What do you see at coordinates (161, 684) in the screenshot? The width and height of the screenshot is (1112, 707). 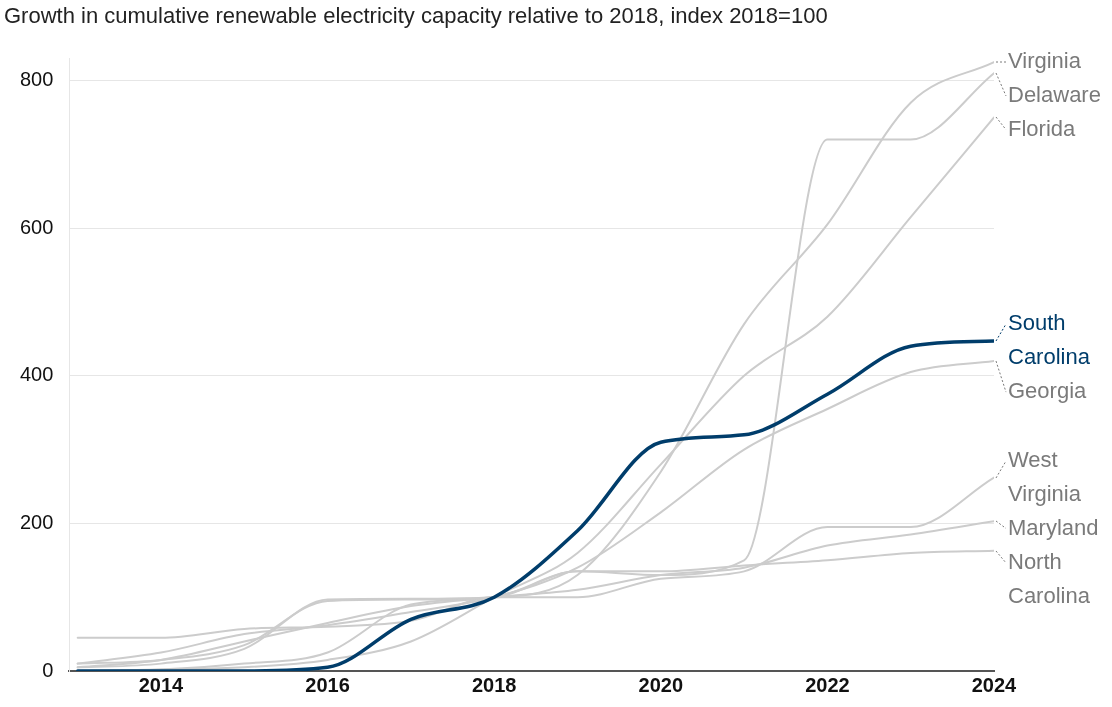 I see `x-tick-label: 2014` at bounding box center [161, 684].